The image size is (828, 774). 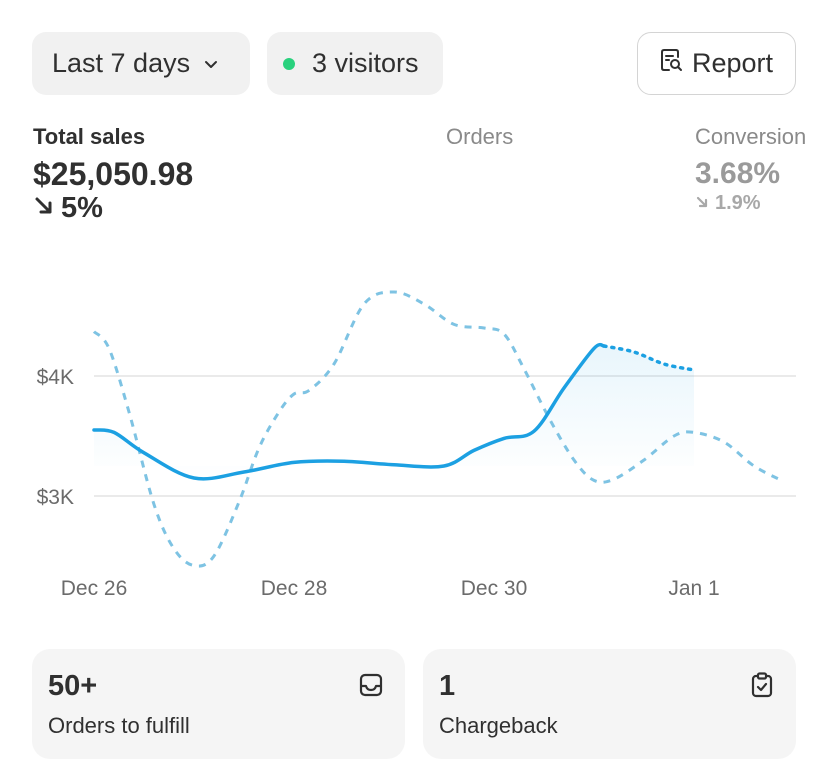 I want to click on current-period-line, so click(x=349, y=411).